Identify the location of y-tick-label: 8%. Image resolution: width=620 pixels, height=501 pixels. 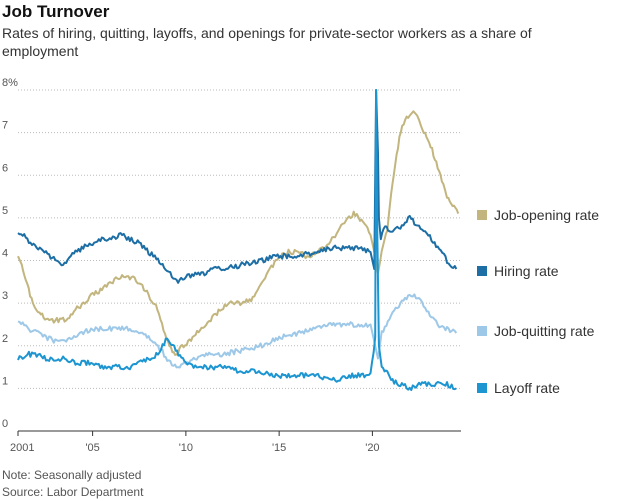
(10, 83).